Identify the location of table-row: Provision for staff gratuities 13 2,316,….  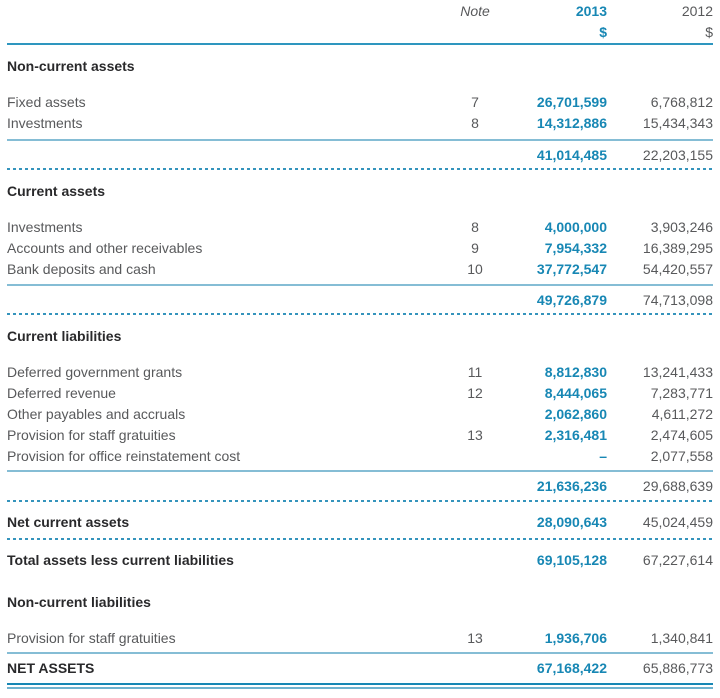
(360, 435).